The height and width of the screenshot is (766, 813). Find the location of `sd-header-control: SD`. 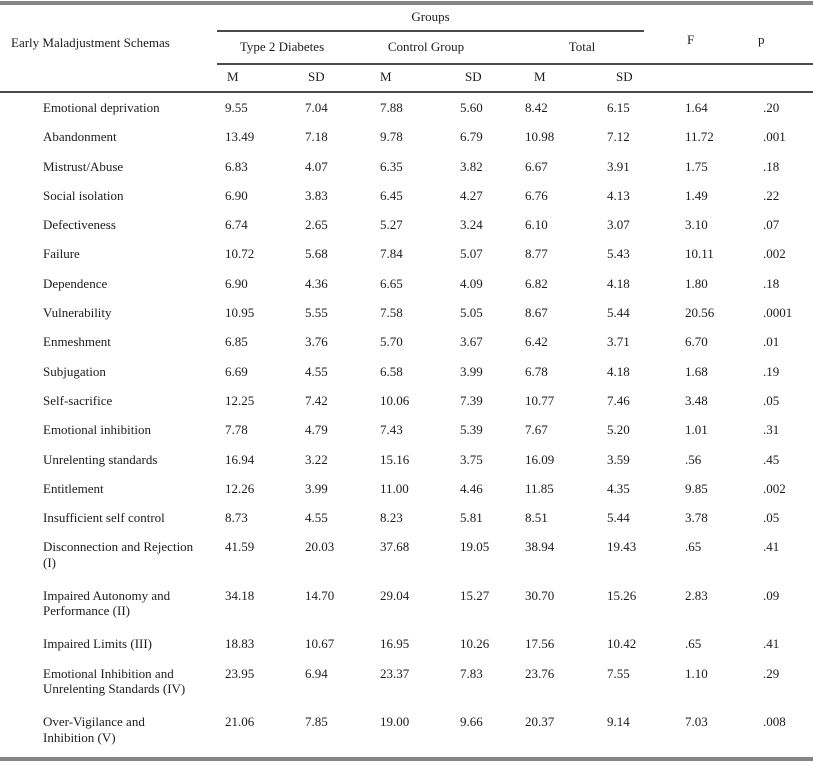

sd-header-control: SD is located at coordinates (473, 76).